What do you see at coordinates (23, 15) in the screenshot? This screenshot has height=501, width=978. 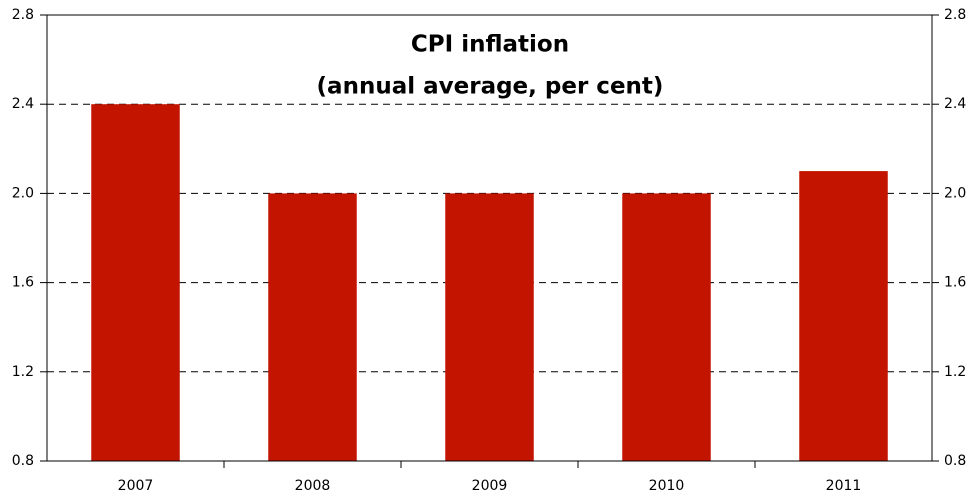 I see `y-tick-label: 2.8` at bounding box center [23, 15].